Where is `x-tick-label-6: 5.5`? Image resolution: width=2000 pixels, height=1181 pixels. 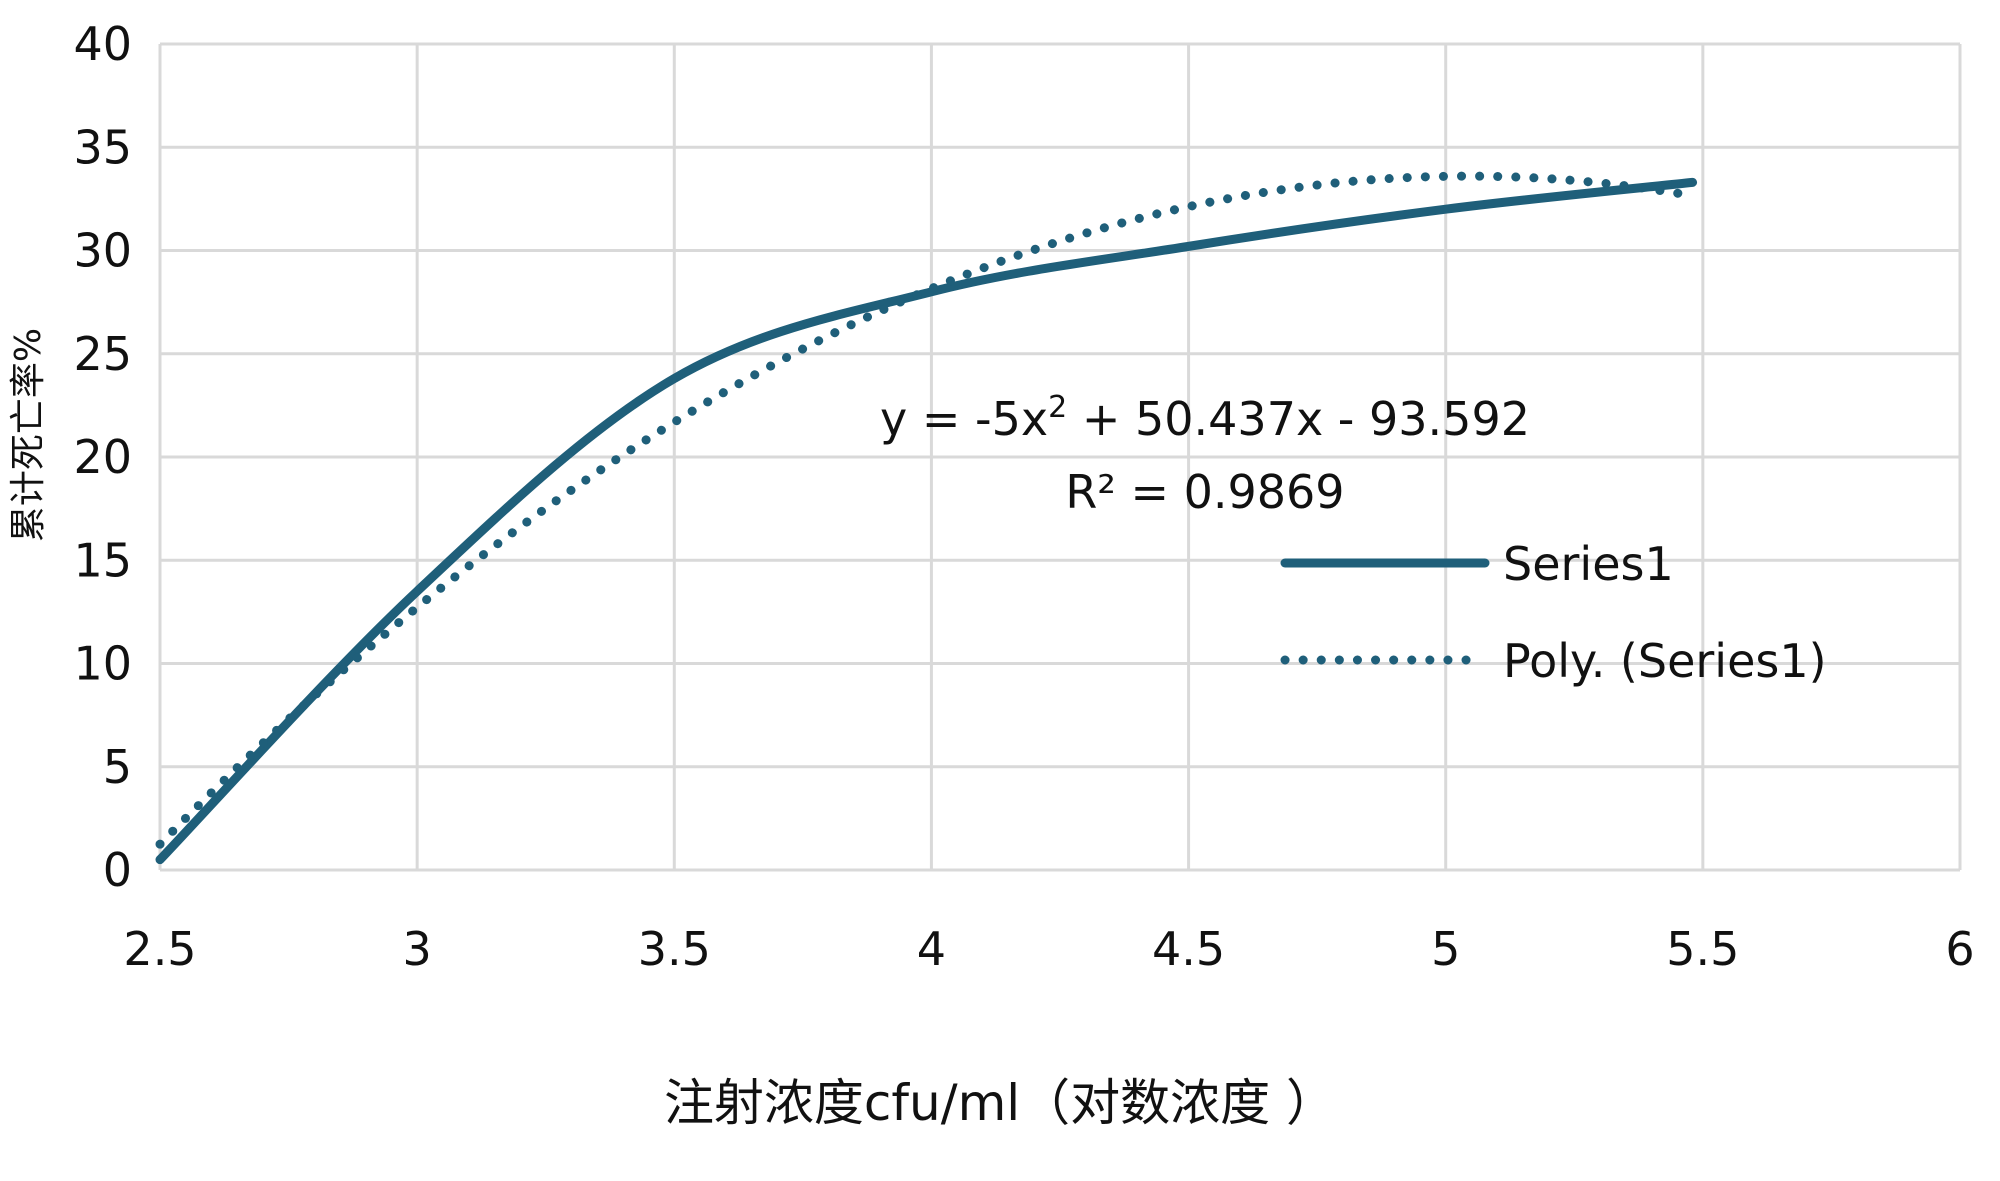
x-tick-label-6: 5.5 is located at coordinates (1702, 949).